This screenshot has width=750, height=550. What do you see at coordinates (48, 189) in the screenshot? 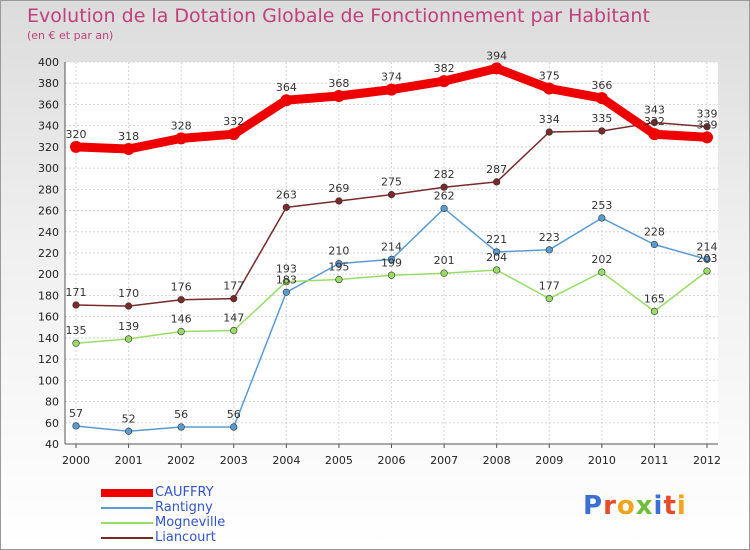
I see `y-tick-label: 280` at bounding box center [48, 189].